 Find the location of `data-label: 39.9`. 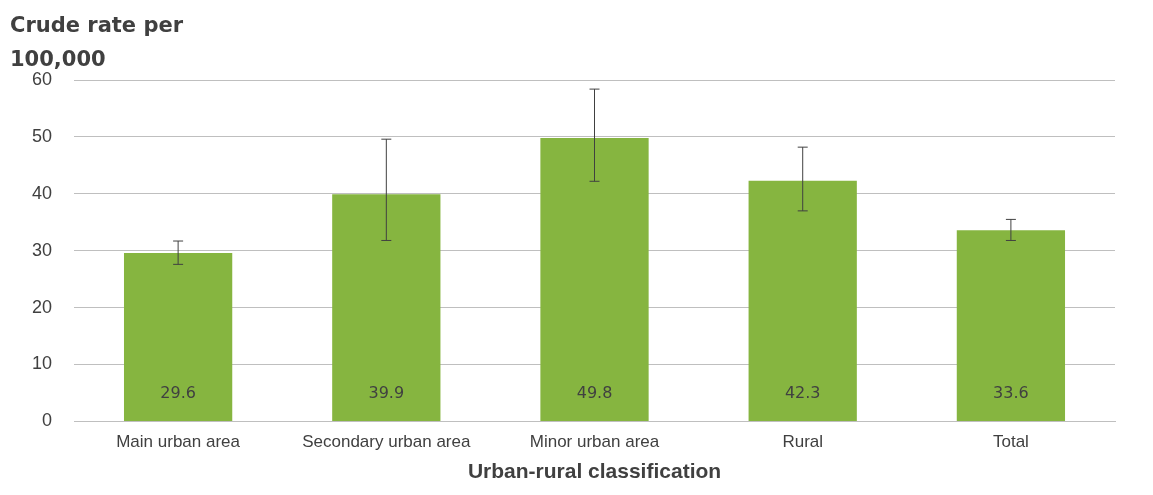

data-label: 39.9 is located at coordinates (386, 392).